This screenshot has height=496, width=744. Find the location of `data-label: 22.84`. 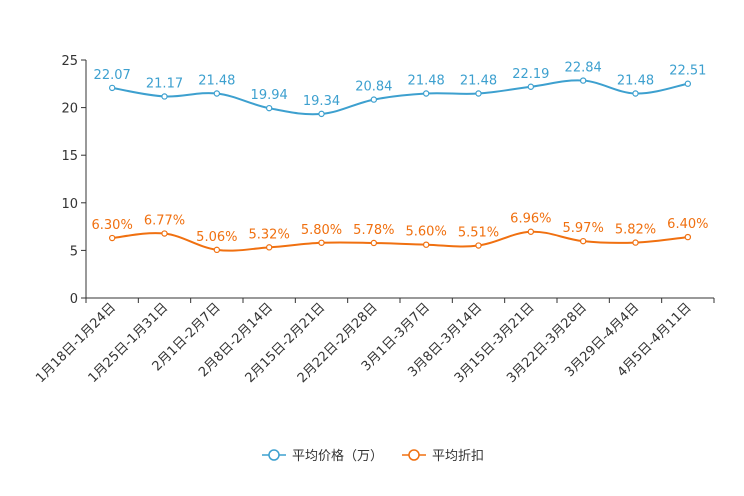

data-label: 22.84 is located at coordinates (583, 68).